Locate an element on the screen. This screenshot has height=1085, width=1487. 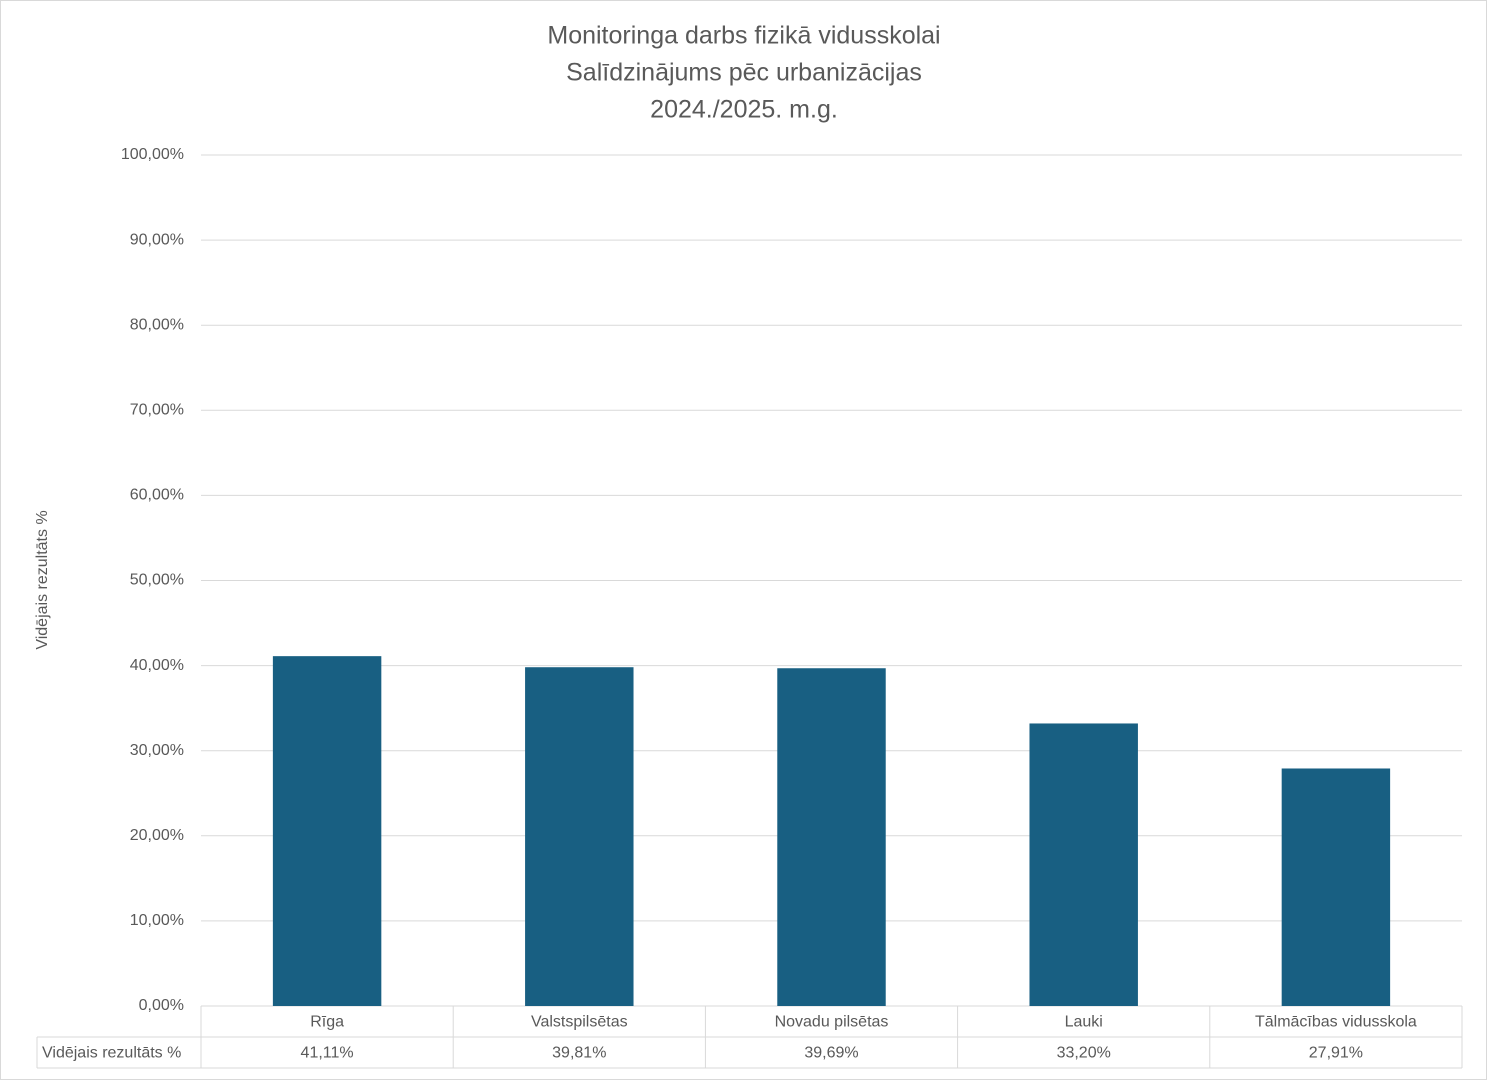
y-tick-label: 10,00% is located at coordinates (157, 920).